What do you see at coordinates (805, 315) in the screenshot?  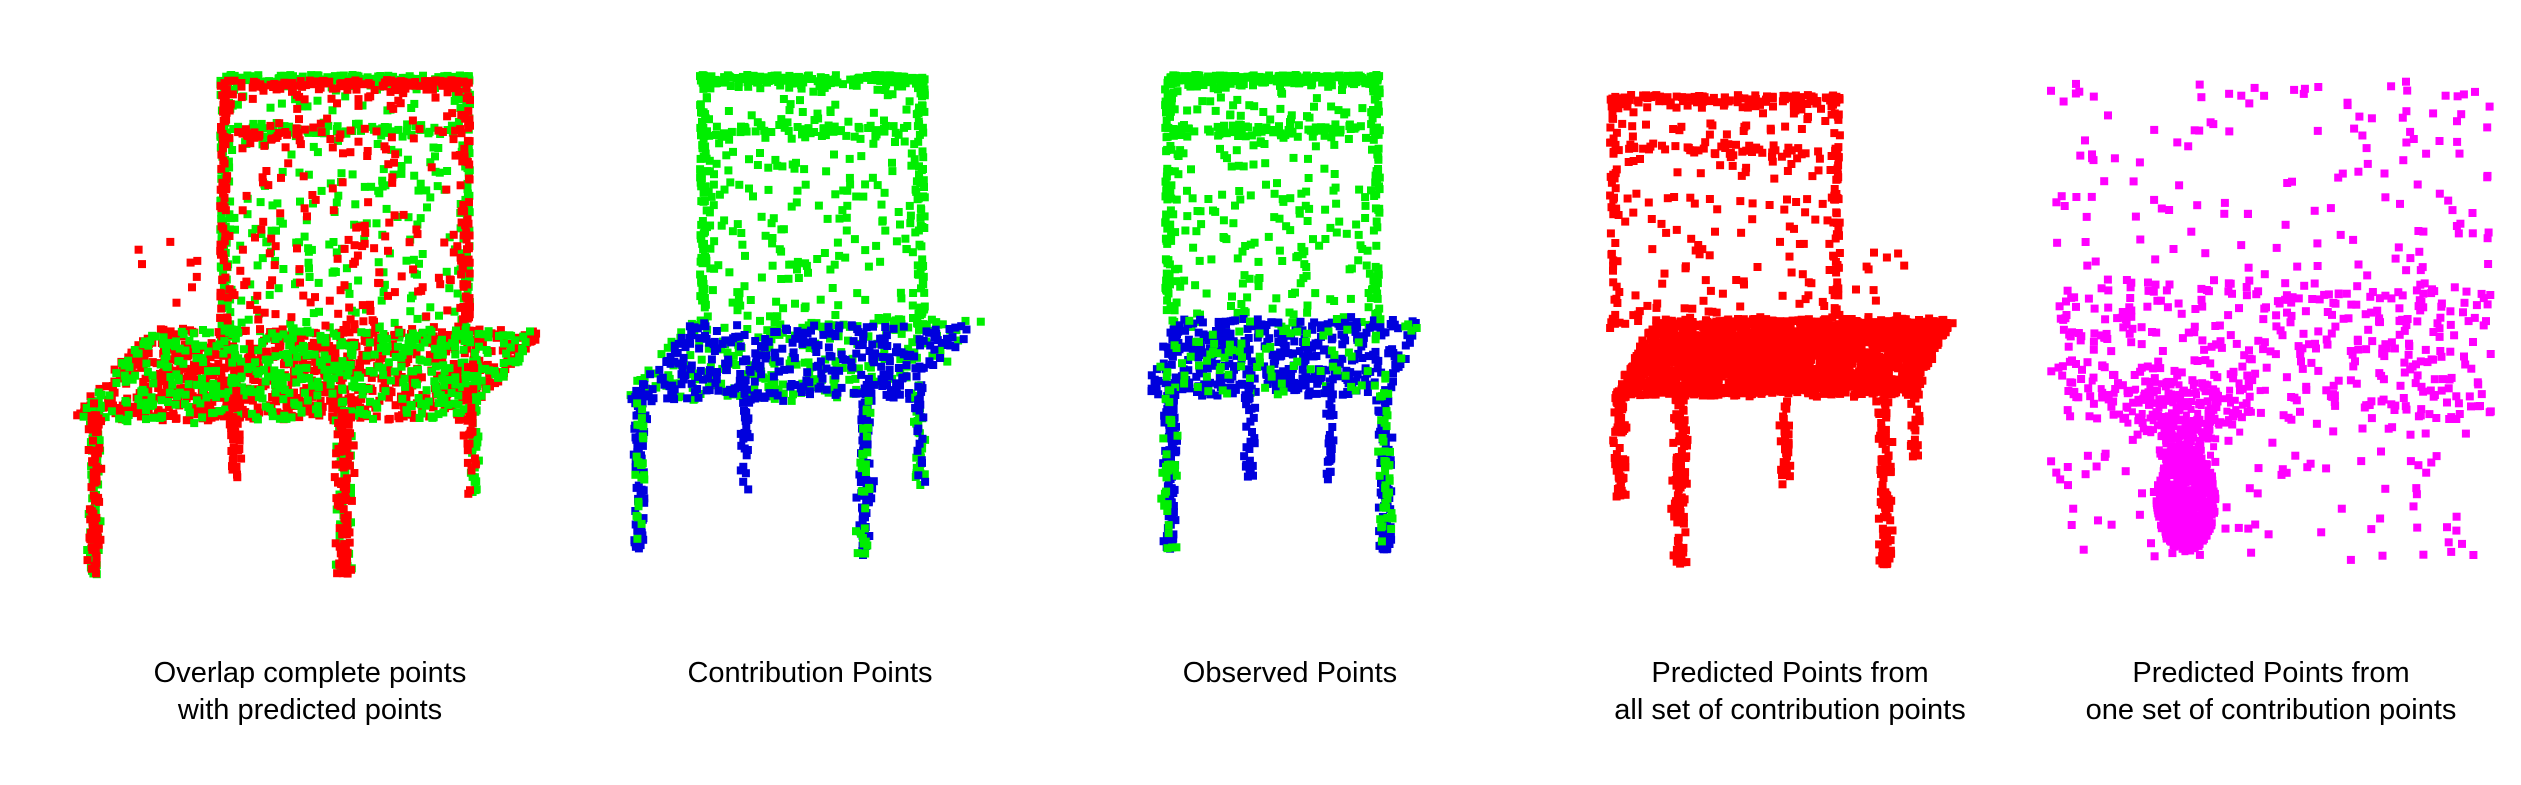 I see `contribution-chair-point-cloud` at bounding box center [805, 315].